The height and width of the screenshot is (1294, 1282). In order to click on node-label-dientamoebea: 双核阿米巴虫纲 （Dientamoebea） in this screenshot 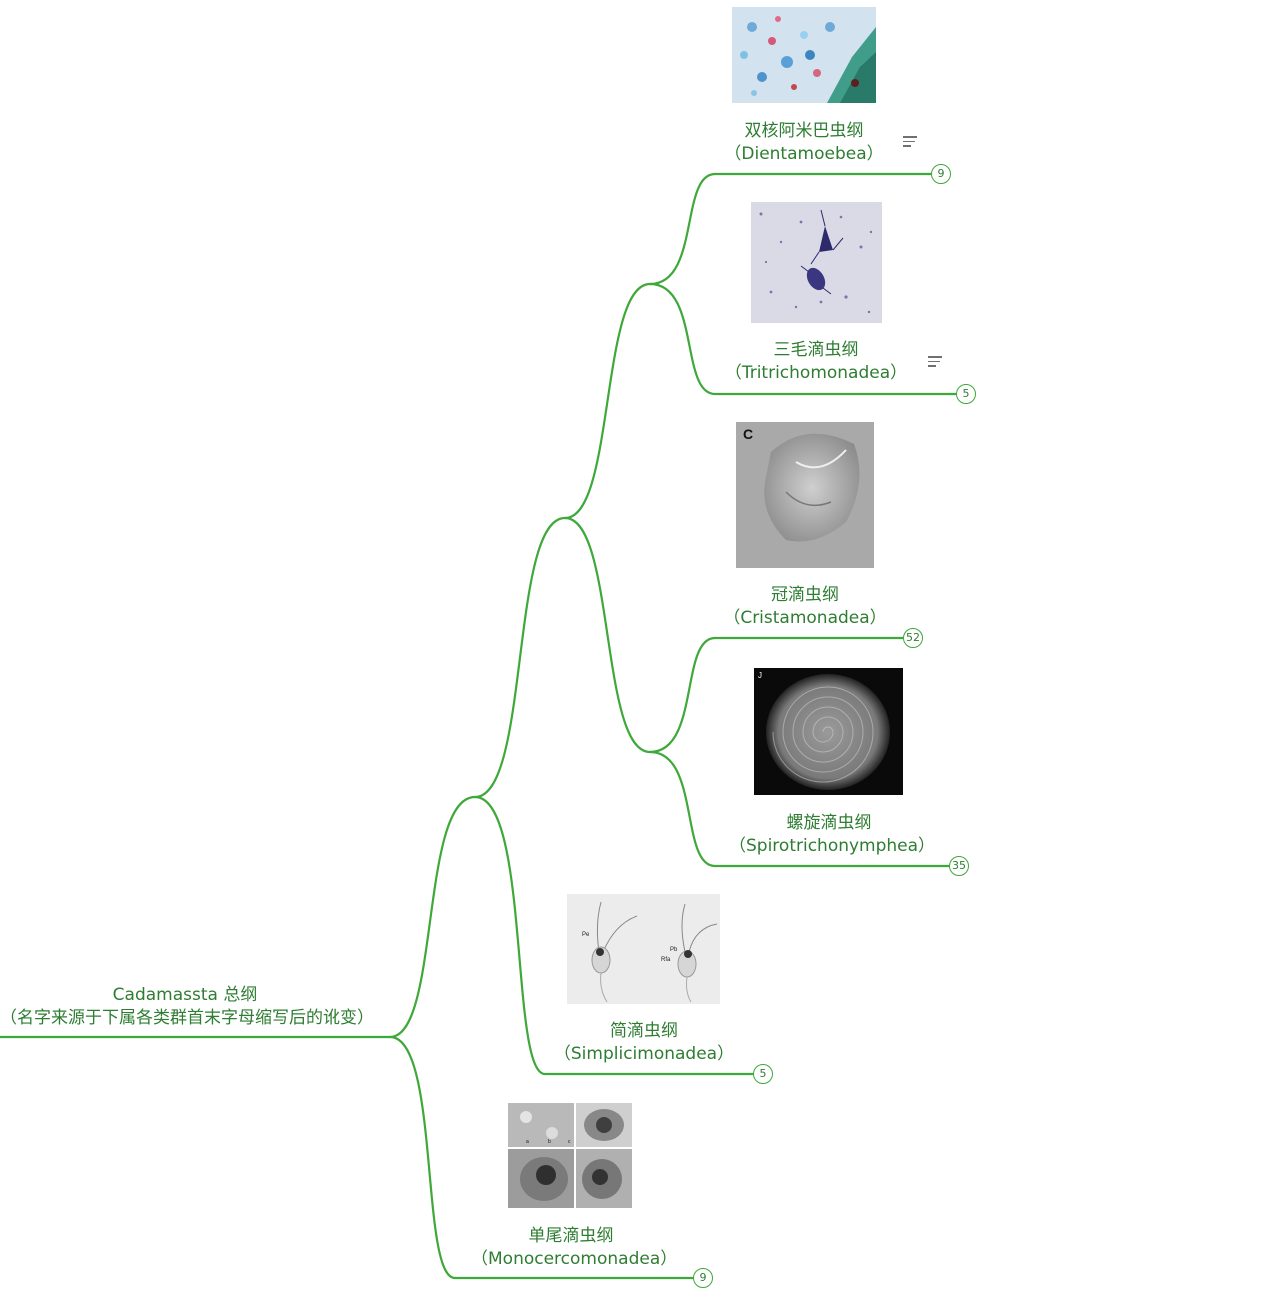, I will do `click(804, 143)`.